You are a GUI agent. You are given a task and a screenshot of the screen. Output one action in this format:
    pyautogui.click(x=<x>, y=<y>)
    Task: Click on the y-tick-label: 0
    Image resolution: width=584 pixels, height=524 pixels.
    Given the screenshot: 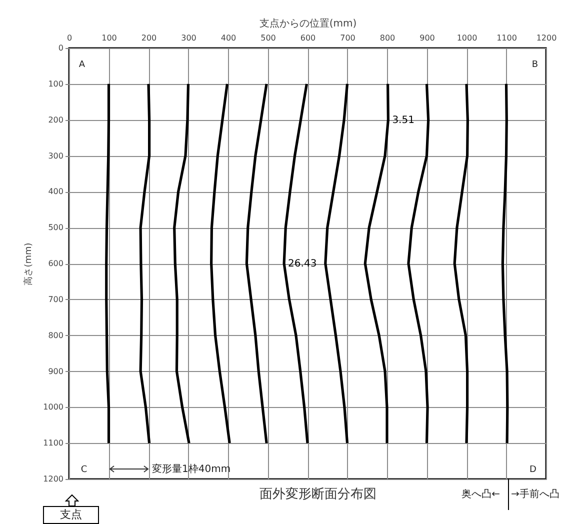 What is the action you would take?
    pyautogui.click(x=61, y=48)
    